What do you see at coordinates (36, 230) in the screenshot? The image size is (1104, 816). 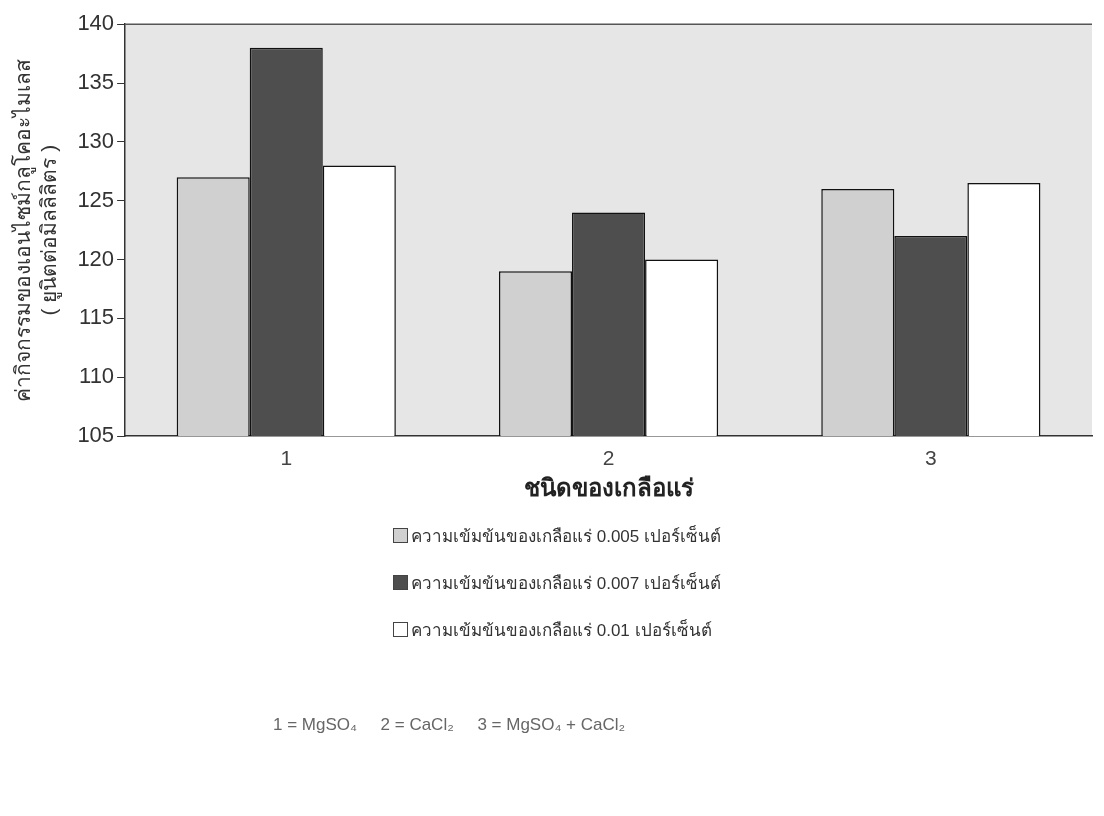 I see `y-axis-title: ค่ากิจกรรมของเอนไซม์กลูโคอะไมเลส ( ยูนิตต่อมิลลิลิตร )` at bounding box center [36, 230].